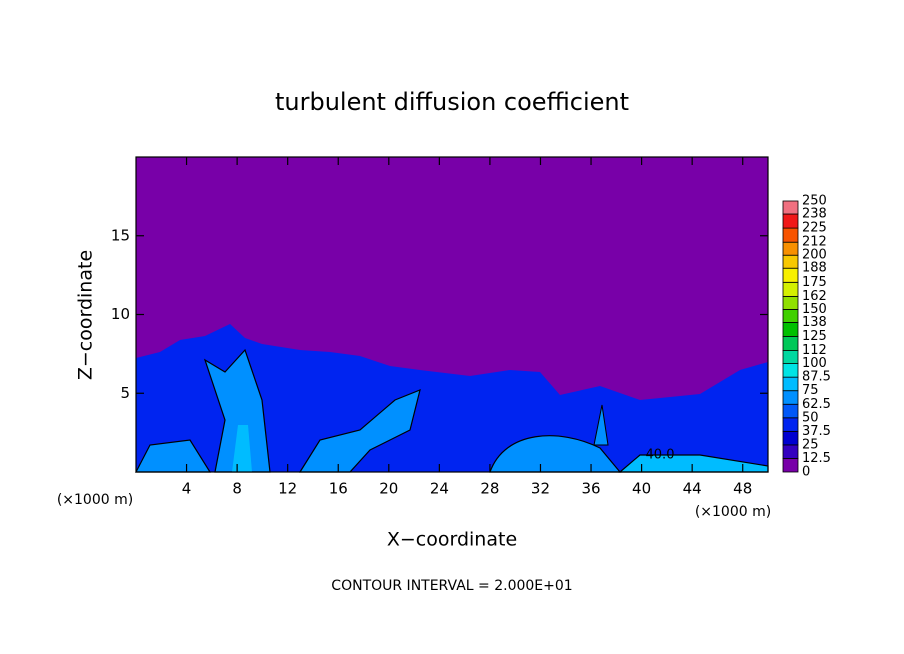 This screenshot has width=904, height=654. Describe the element at coordinates (816, 377) in the screenshot. I see `colorbar-label: 87.5` at that location.